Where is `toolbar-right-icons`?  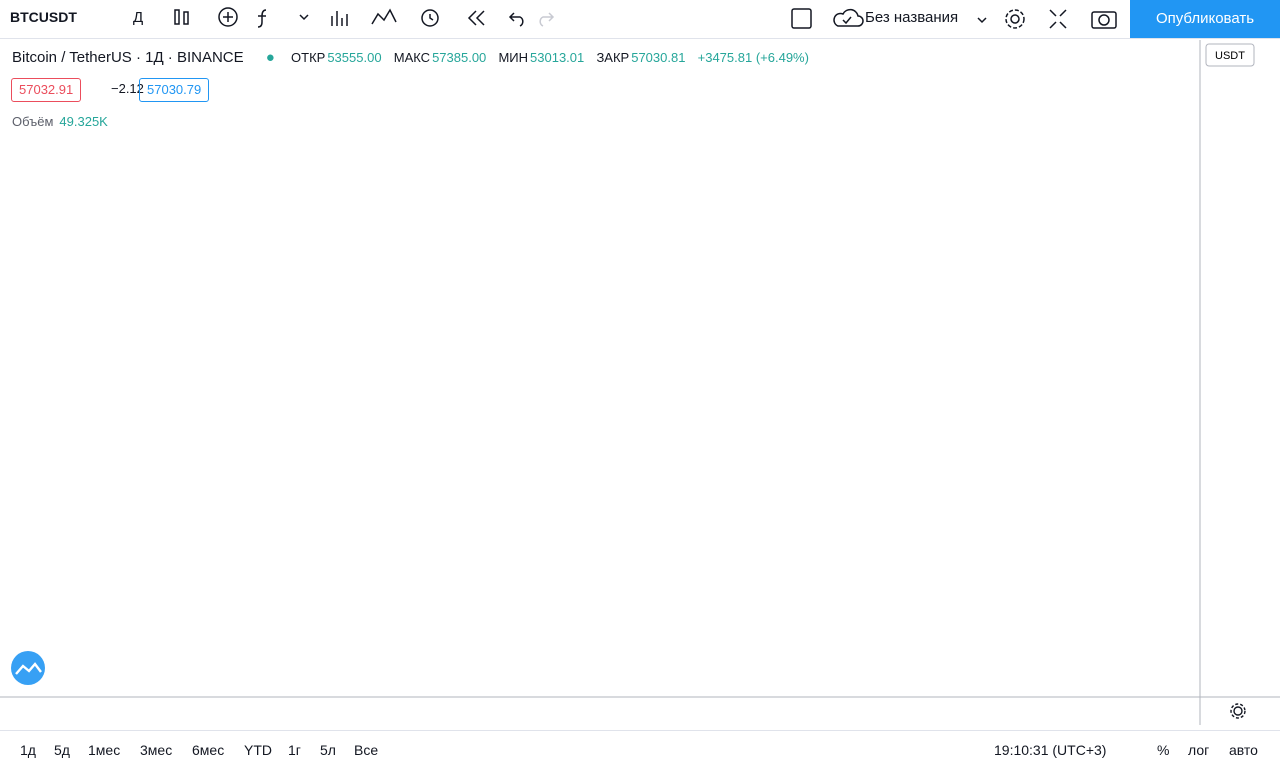 toolbar-right-icons is located at coordinates (954, 18).